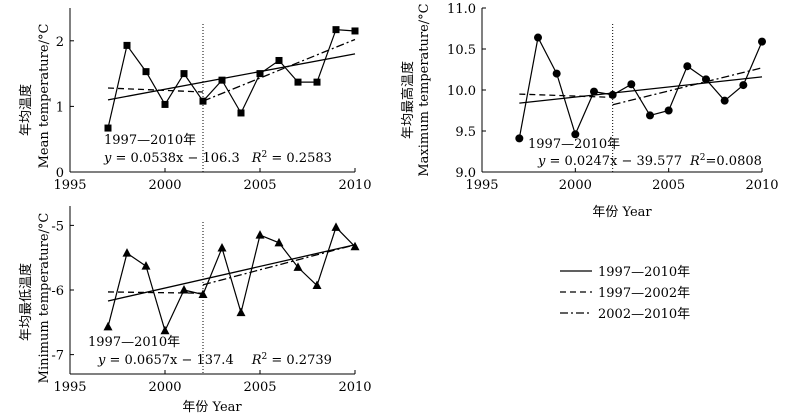  Describe the element at coordinates (649, 161) in the screenshot. I see `annotation-equation: y = 0.0247x − 39.577 R2=0.0808` at that location.